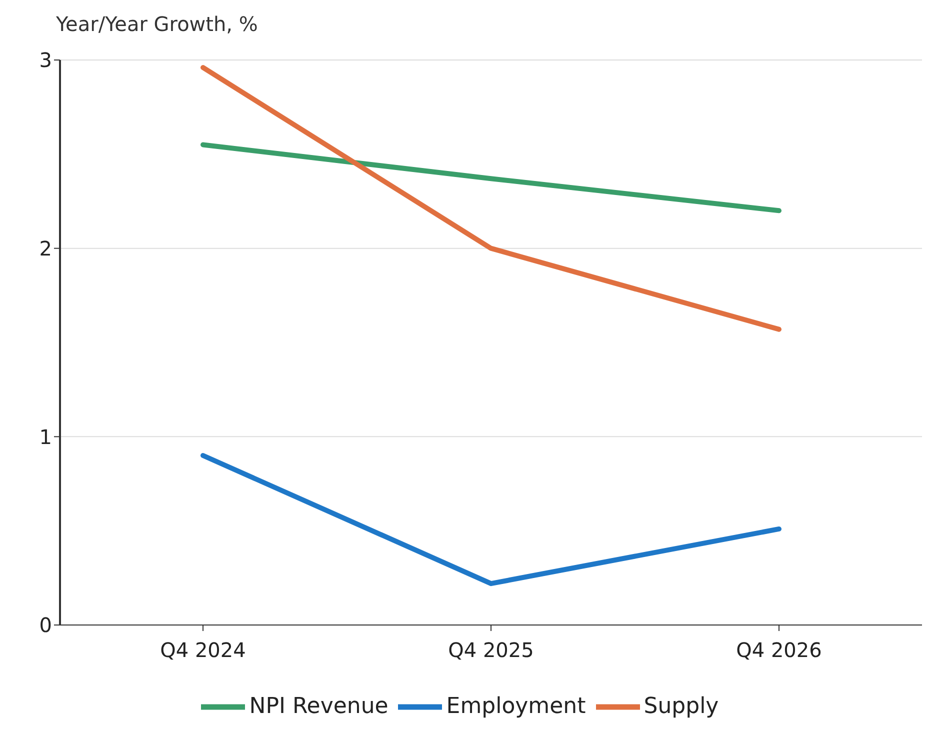  Describe the element at coordinates (203, 650) in the screenshot. I see `x-tick-label: Q4 2024` at that location.